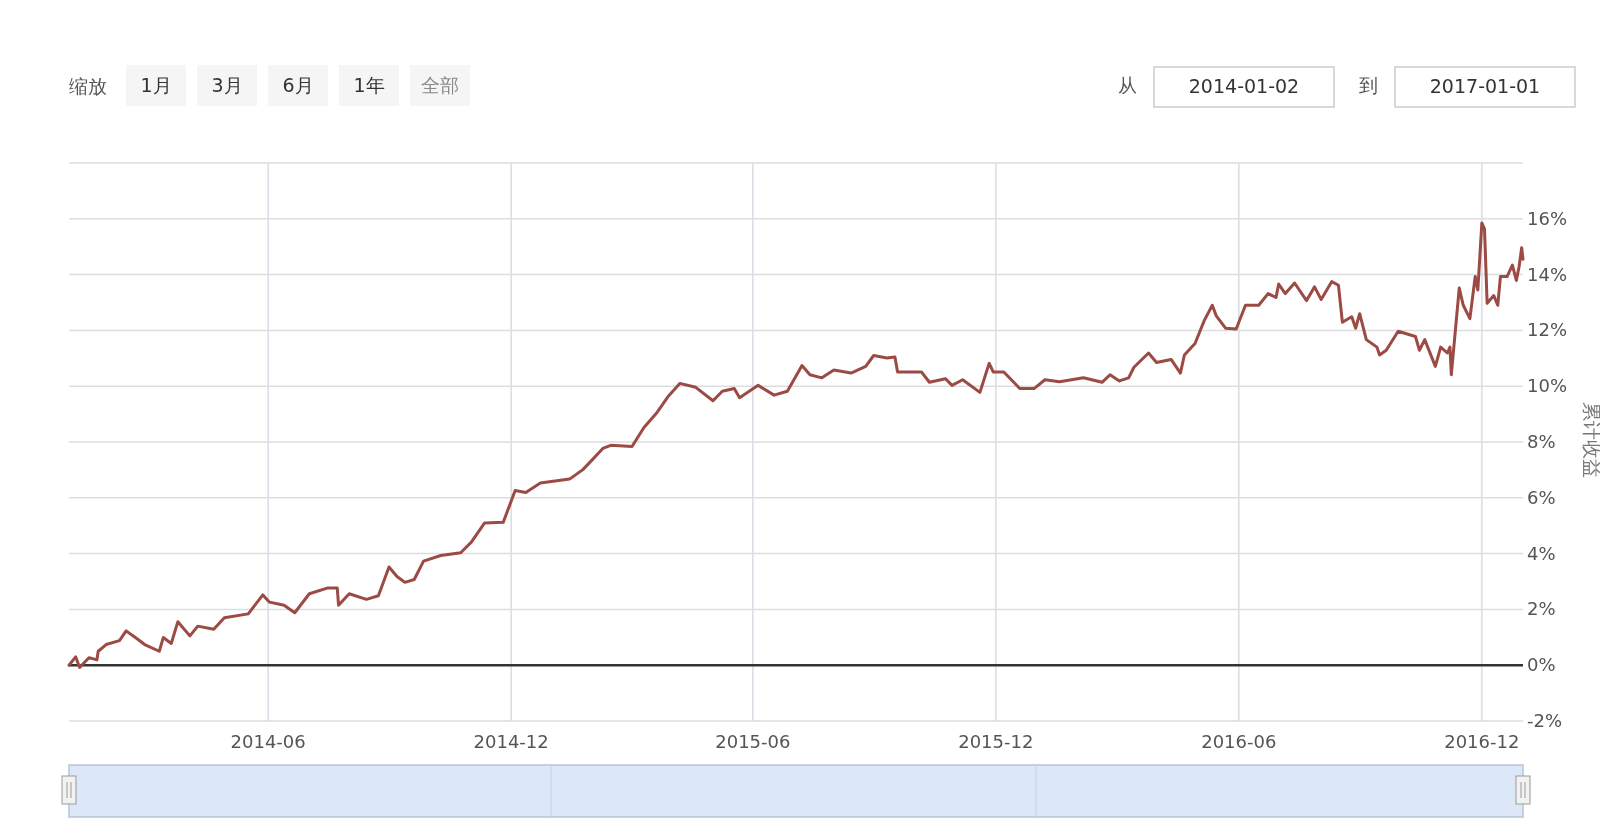 This screenshot has width=1600, height=830. What do you see at coordinates (1547, 330) in the screenshot?
I see `y-tick-label: 12%` at bounding box center [1547, 330].